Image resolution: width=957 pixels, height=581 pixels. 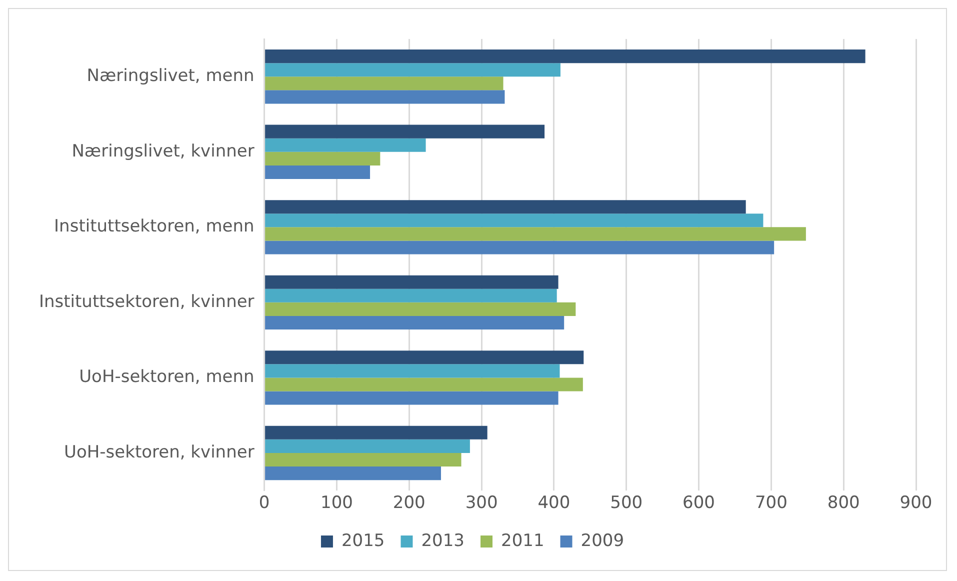 I want to click on y-tick-label: UoH-sektoren, menn, so click(x=166, y=377).